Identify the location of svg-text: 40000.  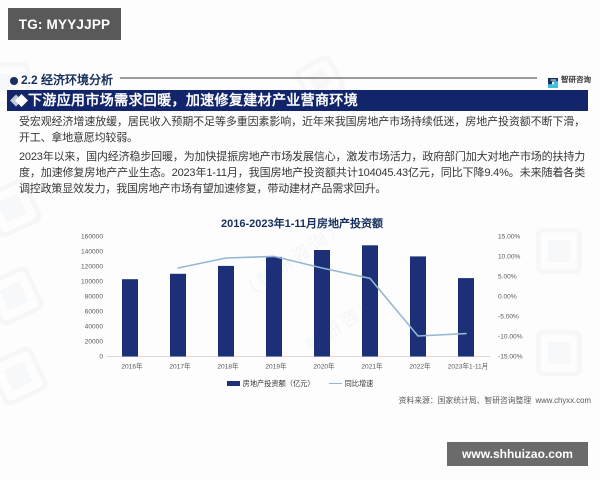
(94, 327).